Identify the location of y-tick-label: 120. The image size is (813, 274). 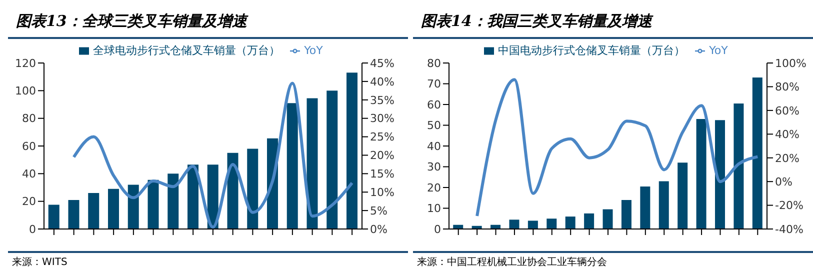
(25, 63).